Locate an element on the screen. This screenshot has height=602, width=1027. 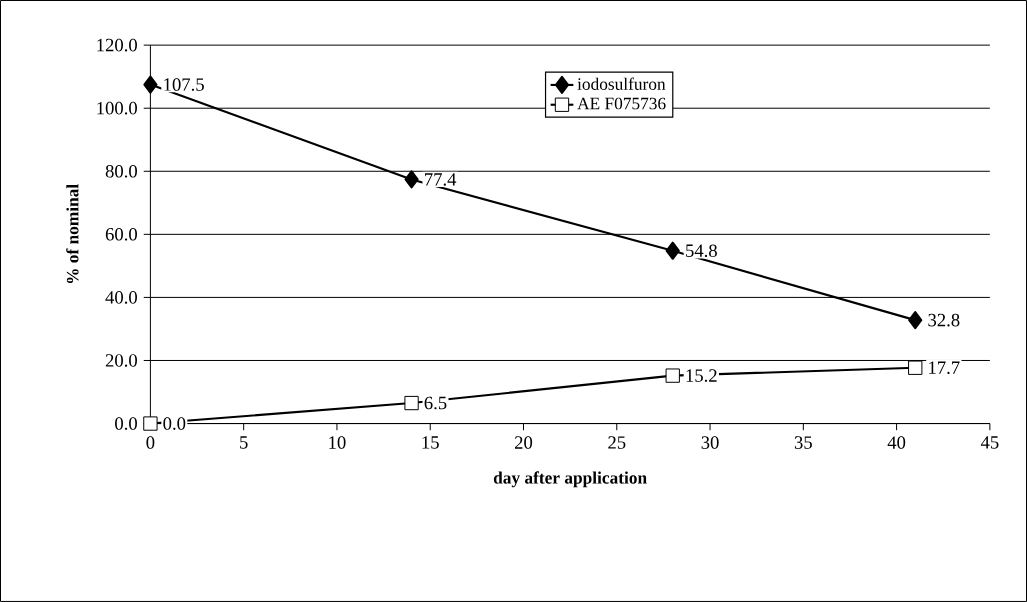
x-tick-label: 15 is located at coordinates (430, 442).